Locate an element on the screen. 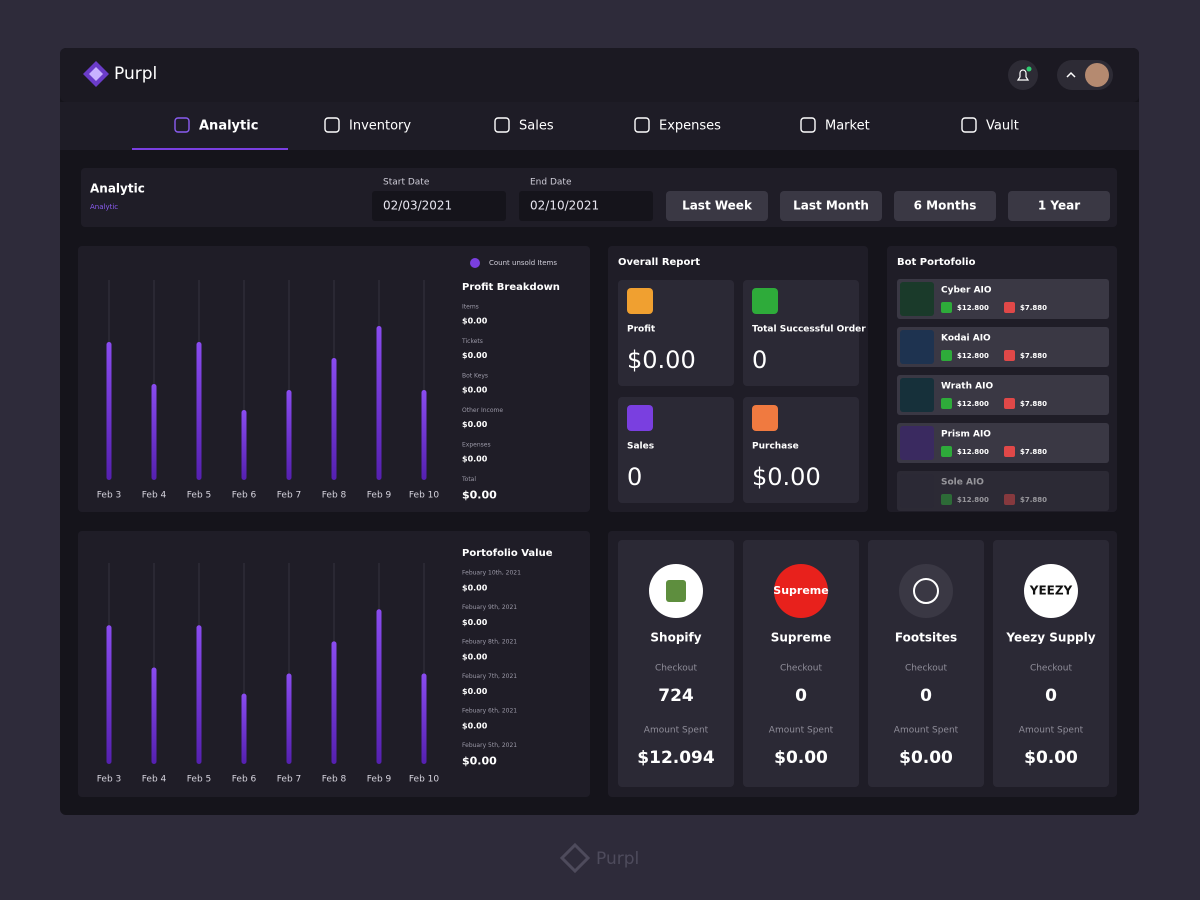 This screenshot has height=900, width=1200. range-label: 1 Year is located at coordinates (1059, 206).